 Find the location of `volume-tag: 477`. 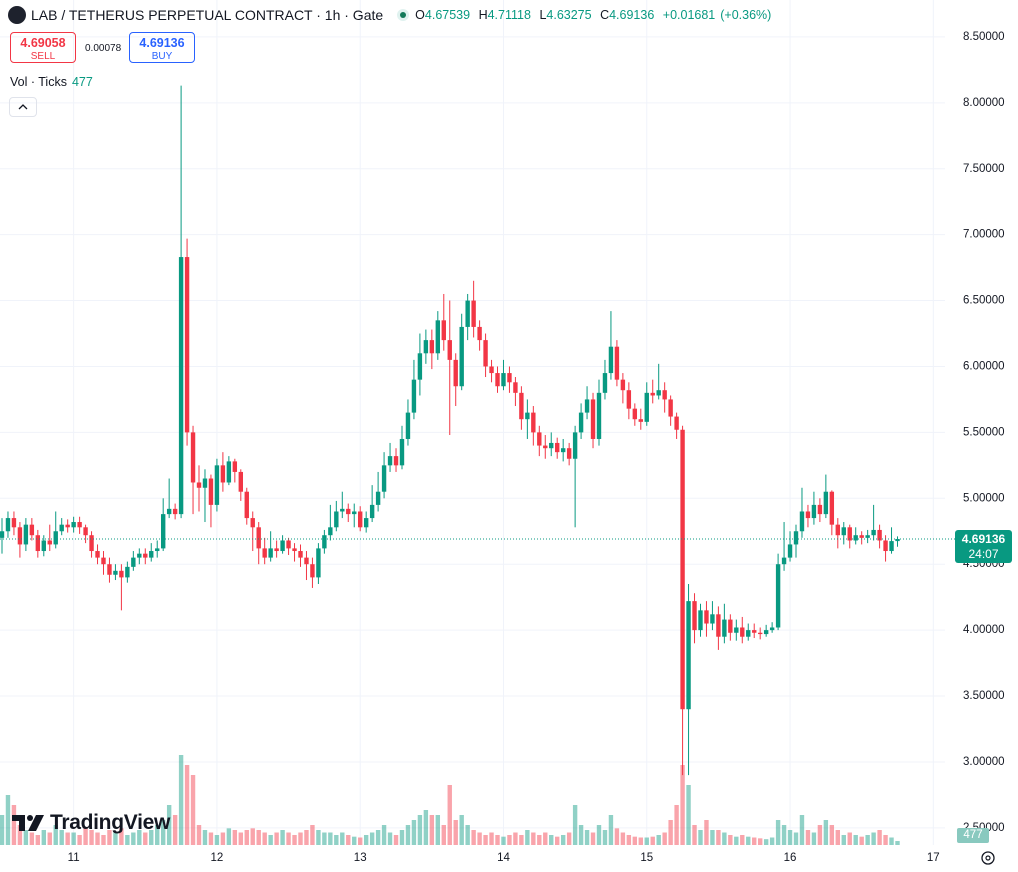

volume-tag: 477 is located at coordinates (973, 835).